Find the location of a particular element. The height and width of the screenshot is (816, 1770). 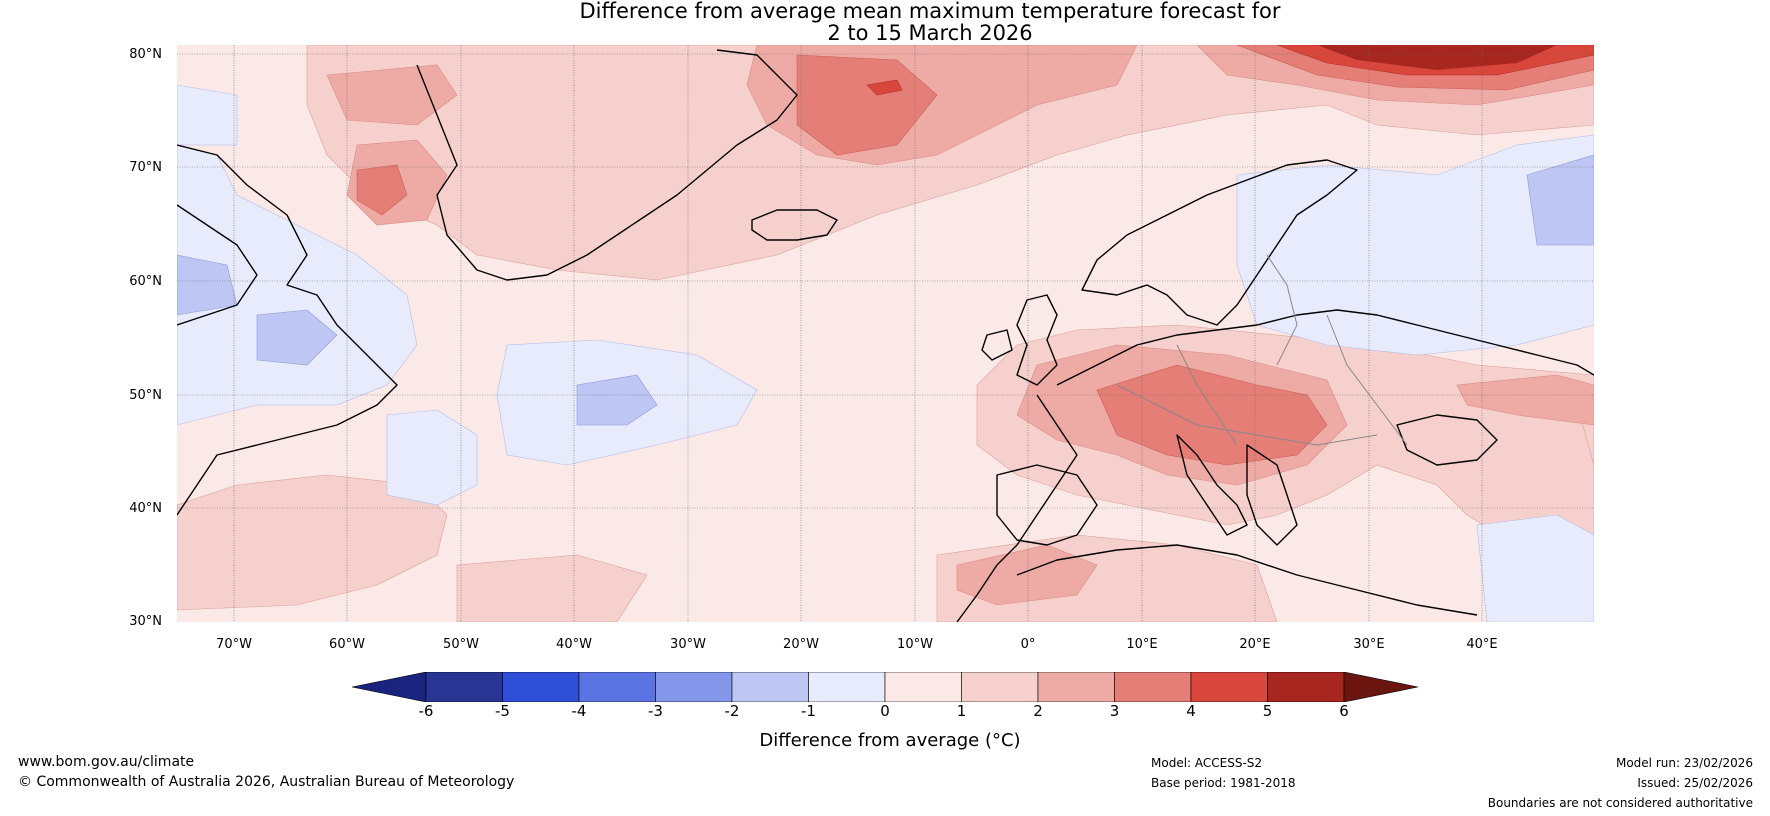

colorbar-tick-label: 2 is located at coordinates (1038, 711).